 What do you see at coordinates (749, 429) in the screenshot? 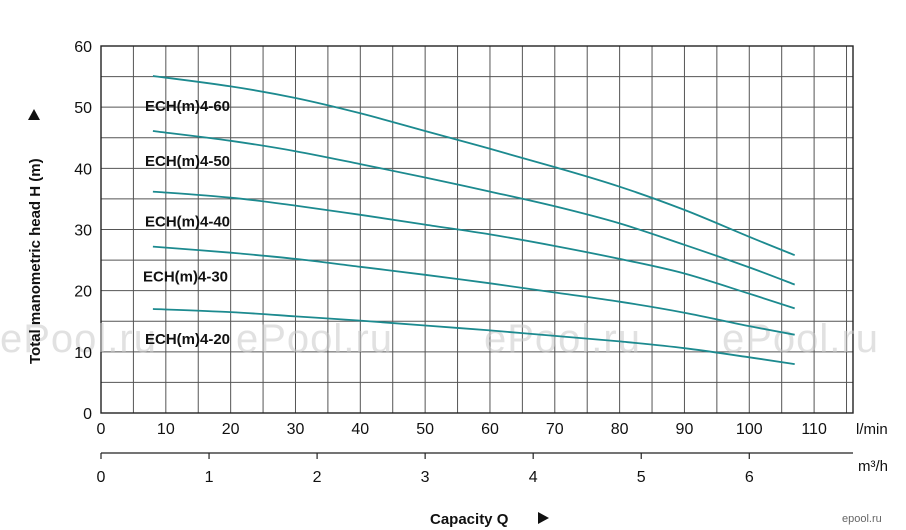
I see `x-tick-label: 100` at bounding box center [749, 429].